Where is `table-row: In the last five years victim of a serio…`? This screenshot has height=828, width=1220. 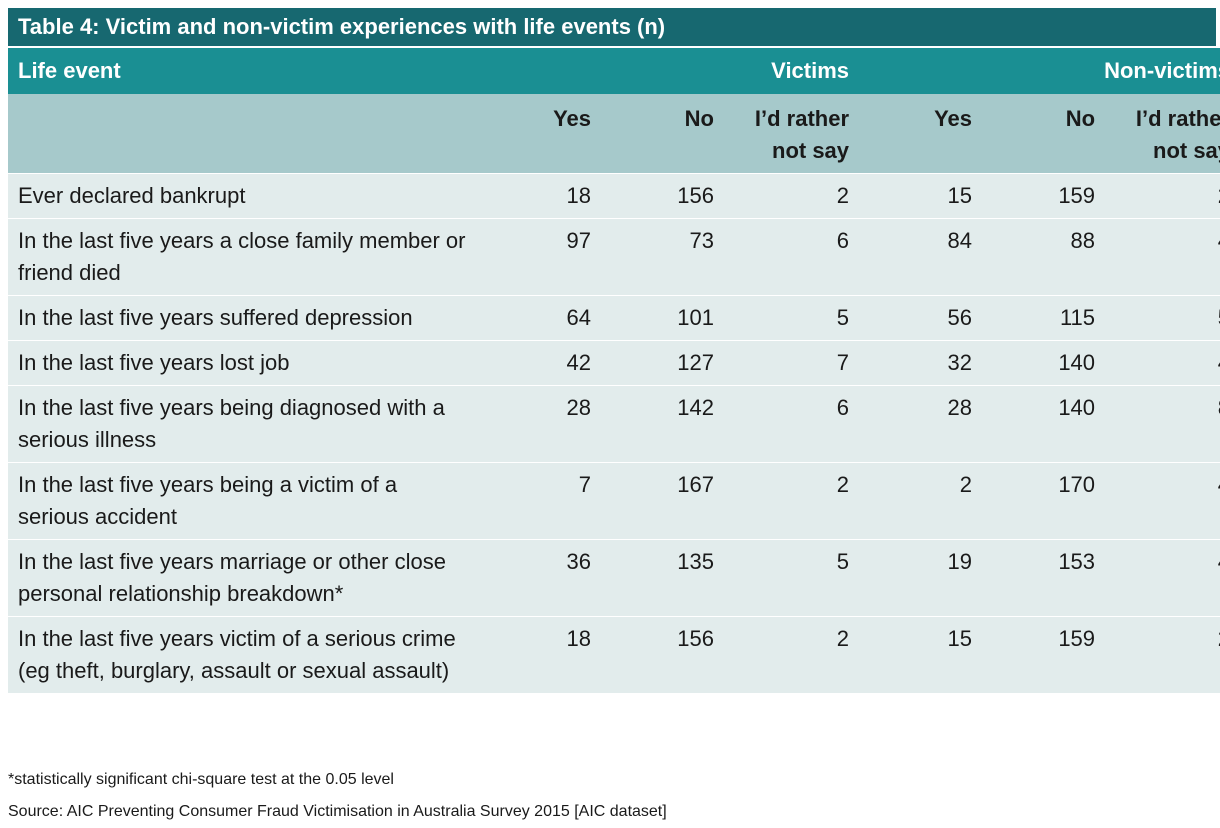 table-row: In the last five years victim of a serio… is located at coordinates (614, 654).